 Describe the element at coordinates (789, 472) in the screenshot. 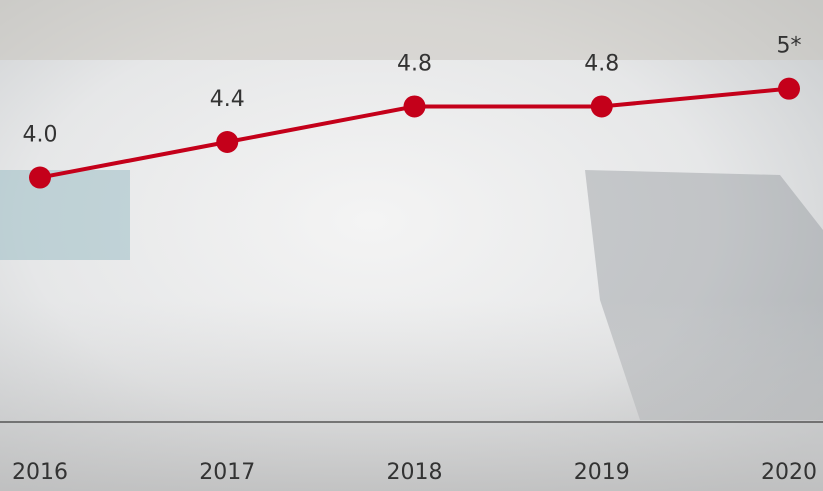

I see `x-tick-label: 2020` at that location.